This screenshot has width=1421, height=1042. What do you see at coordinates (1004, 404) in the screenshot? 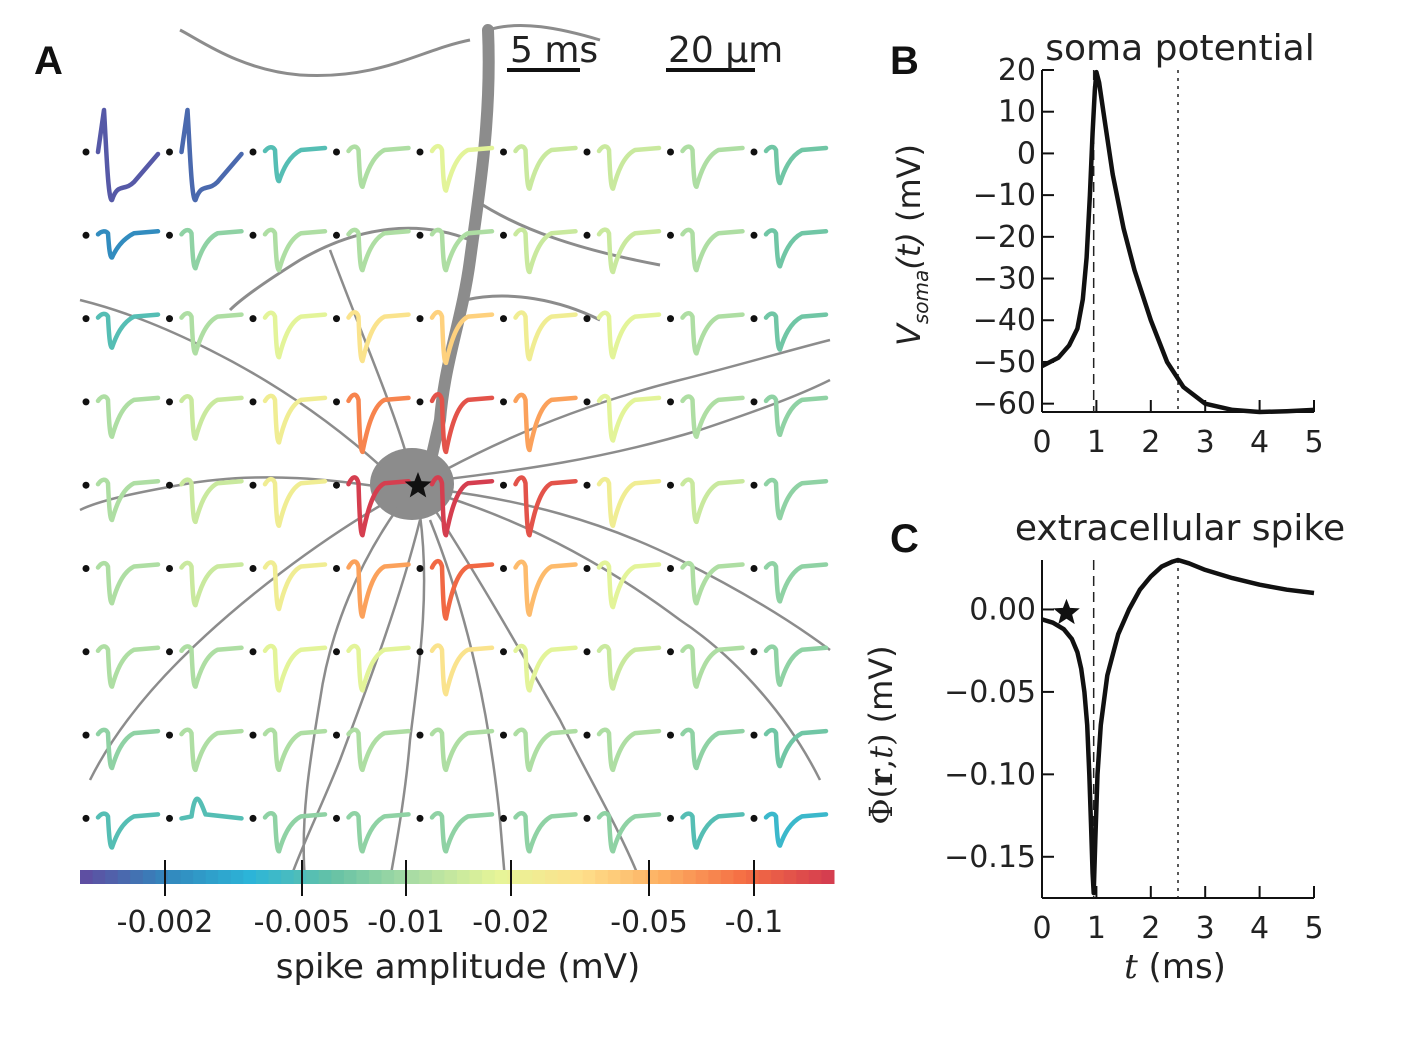
I see `y-tick-label: −60` at bounding box center [1004, 404].